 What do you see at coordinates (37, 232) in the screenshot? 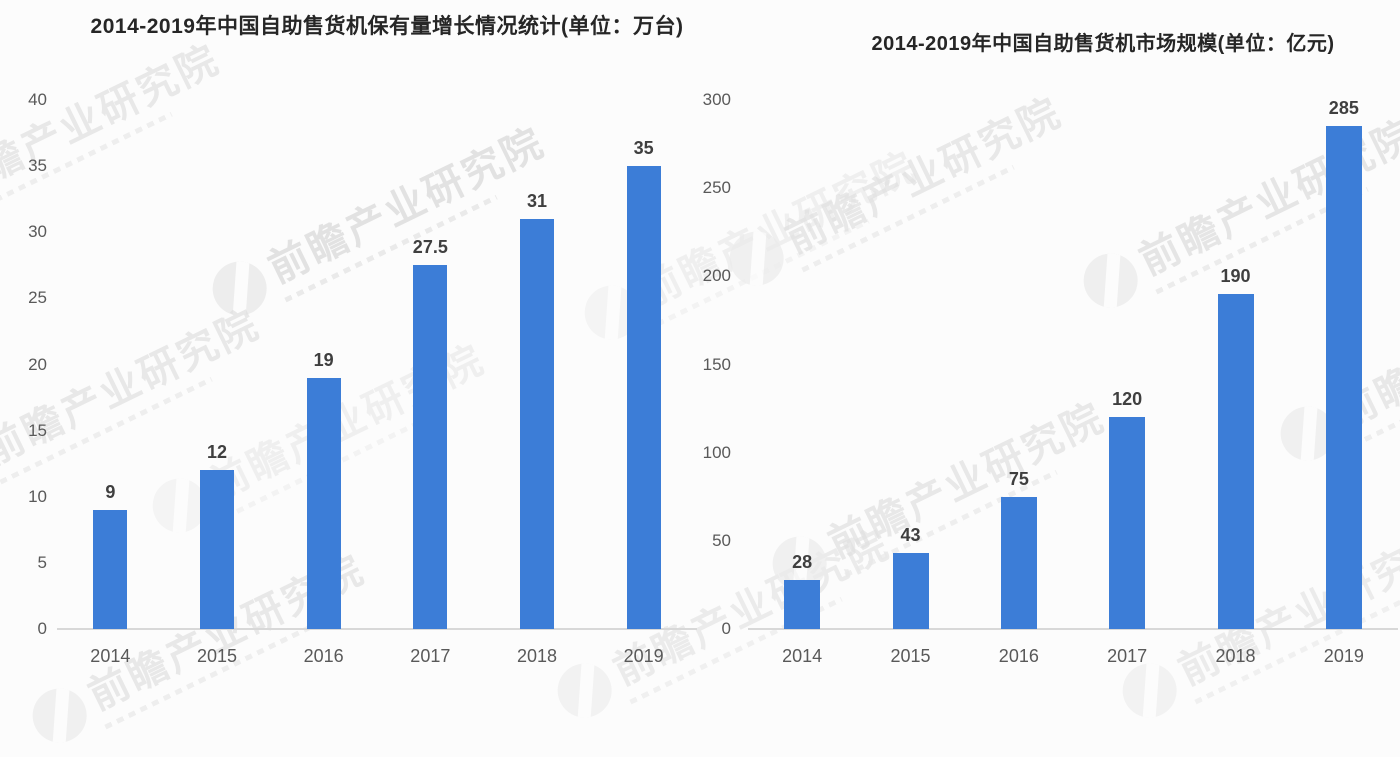
I see `y-axis-tick-label: 30` at bounding box center [37, 232].